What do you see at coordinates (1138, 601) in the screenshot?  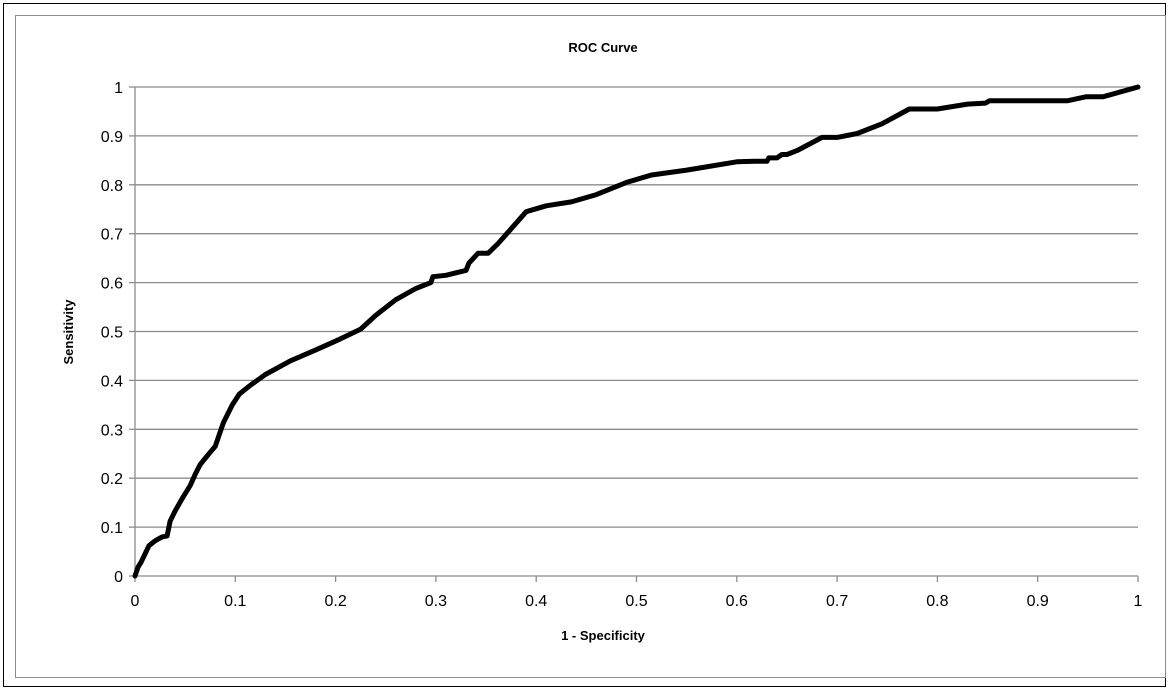 I see `x-tick-label: 1` at bounding box center [1138, 601].